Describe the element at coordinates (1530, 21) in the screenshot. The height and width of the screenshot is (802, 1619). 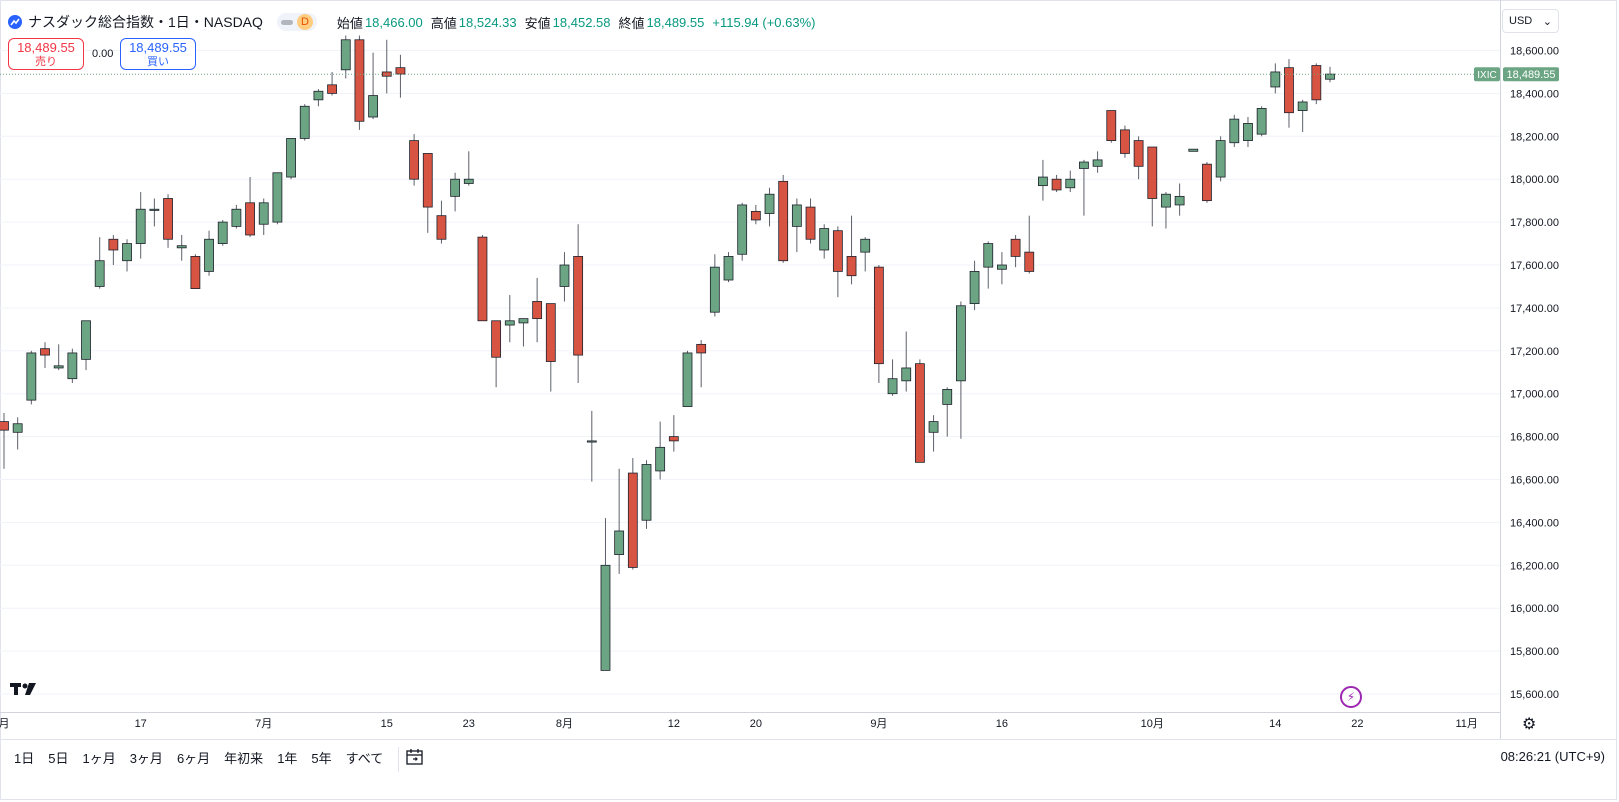
I see `currency-select: USD ⌄` at that location.